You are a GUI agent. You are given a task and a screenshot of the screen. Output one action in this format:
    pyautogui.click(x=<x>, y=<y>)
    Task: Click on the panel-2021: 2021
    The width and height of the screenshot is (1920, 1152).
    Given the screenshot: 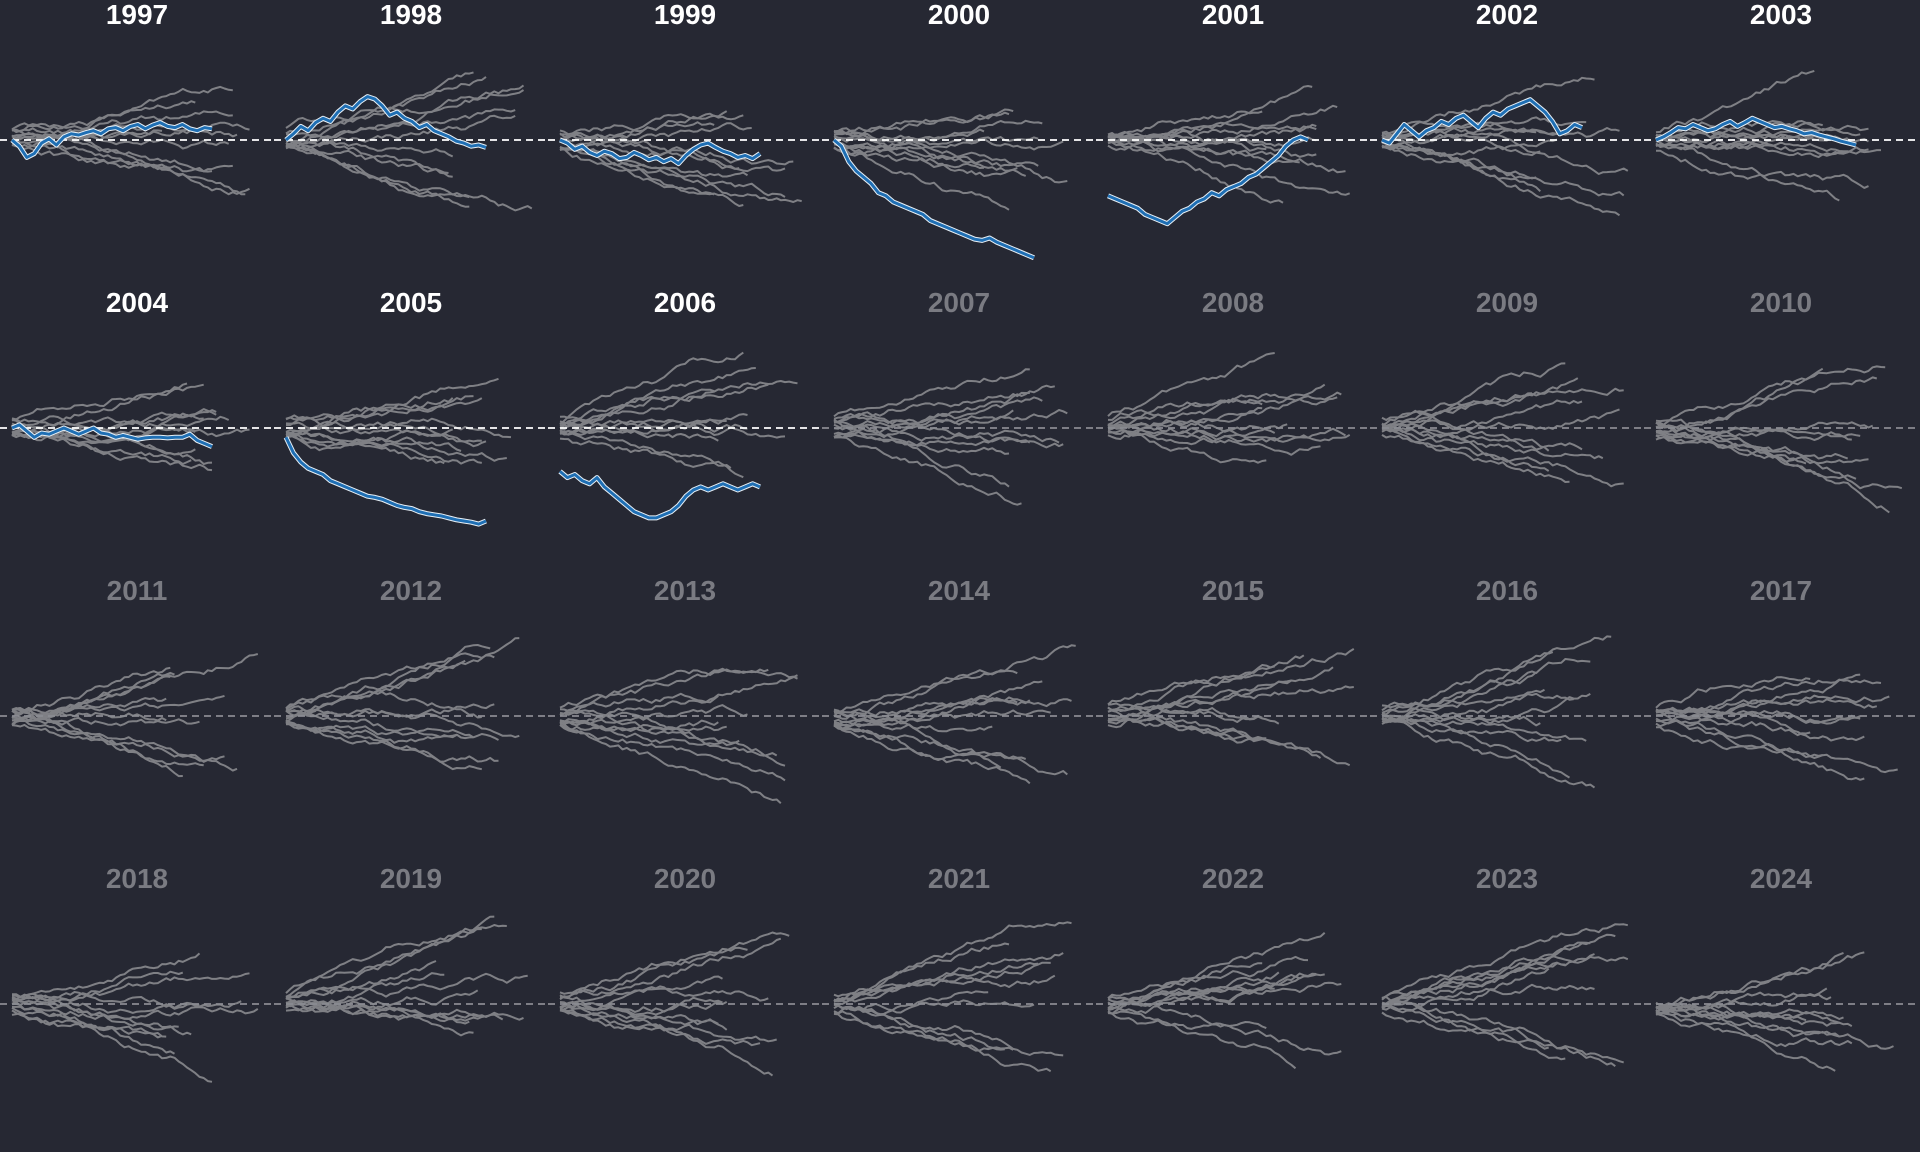 What is the action you would take?
    pyautogui.click(x=959, y=968)
    